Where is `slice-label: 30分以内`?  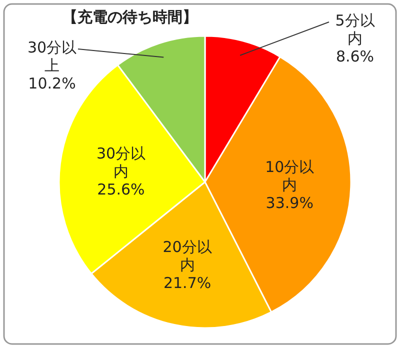
slice-label: 30分以内 is located at coordinates (121, 162).